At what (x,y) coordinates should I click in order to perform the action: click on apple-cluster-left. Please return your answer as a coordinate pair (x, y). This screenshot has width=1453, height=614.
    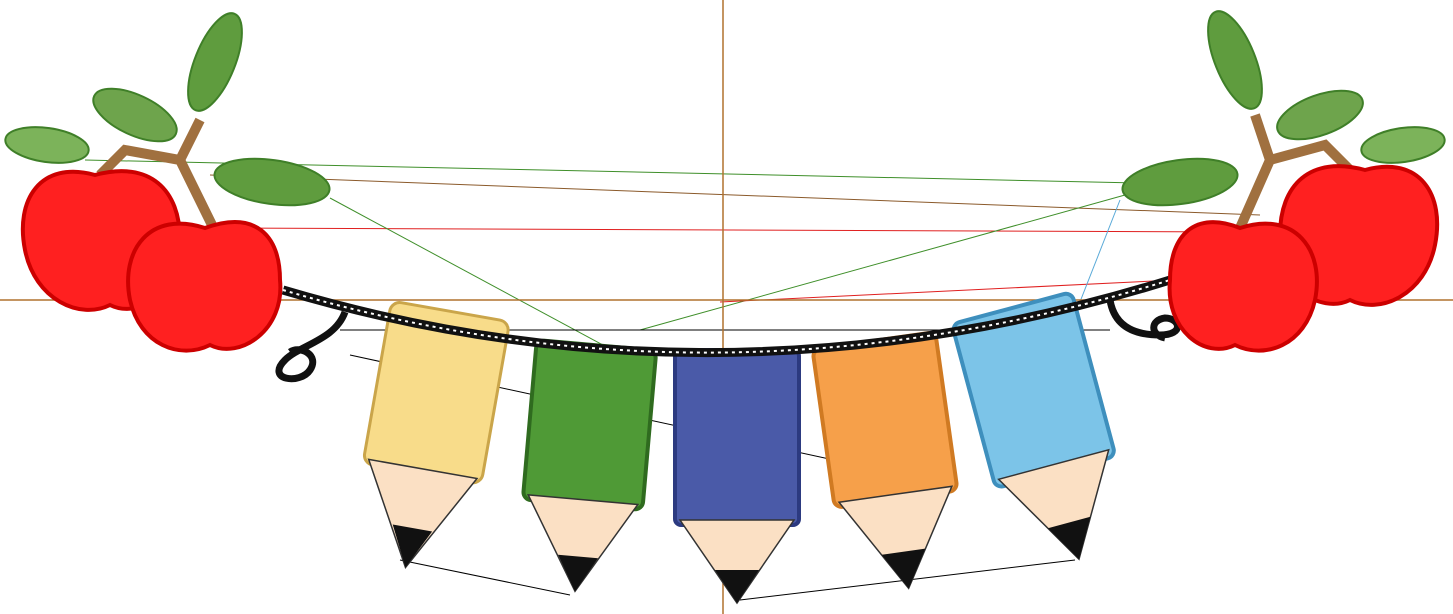
    Looking at the image, I should click on (167, 182).